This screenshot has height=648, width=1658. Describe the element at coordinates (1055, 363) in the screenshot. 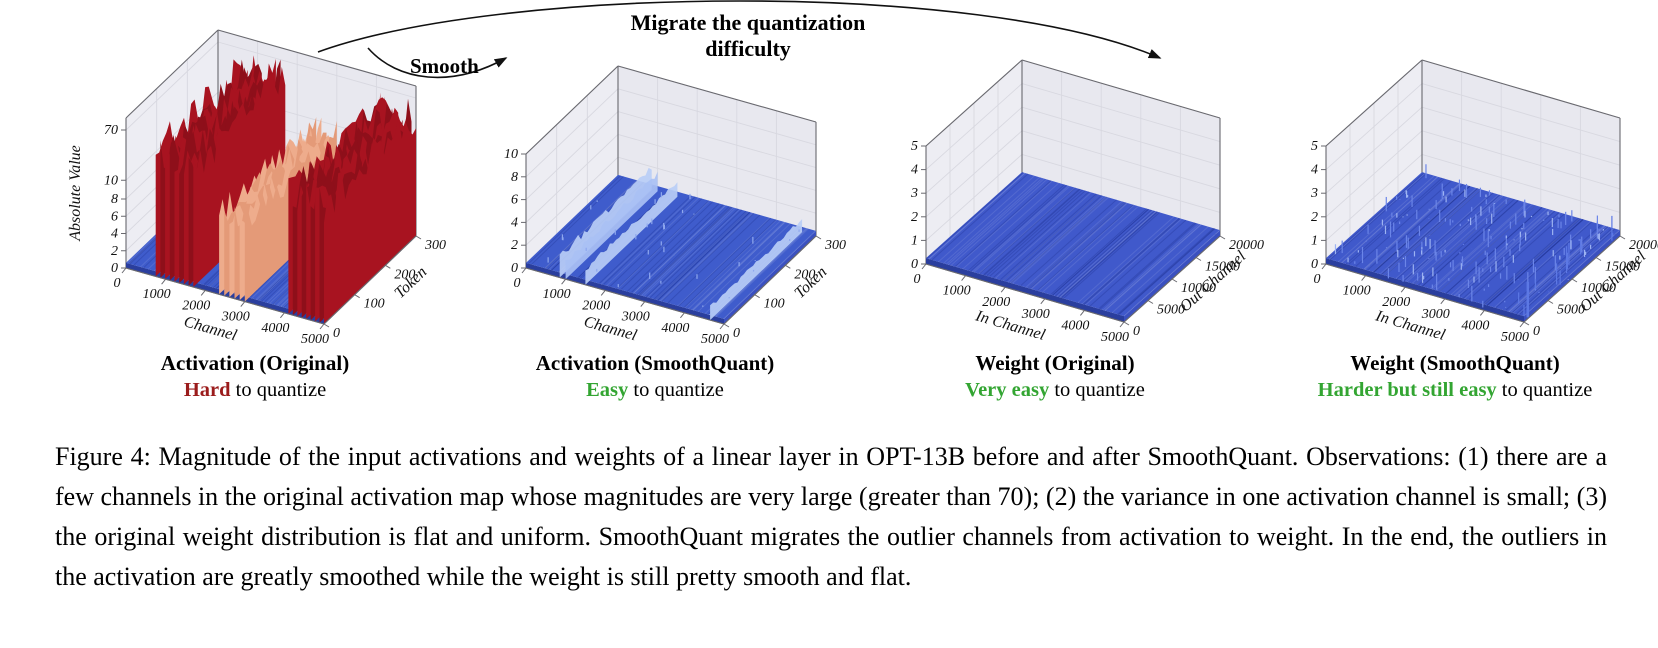

I see `plot-title: Weight (Original)` at that location.